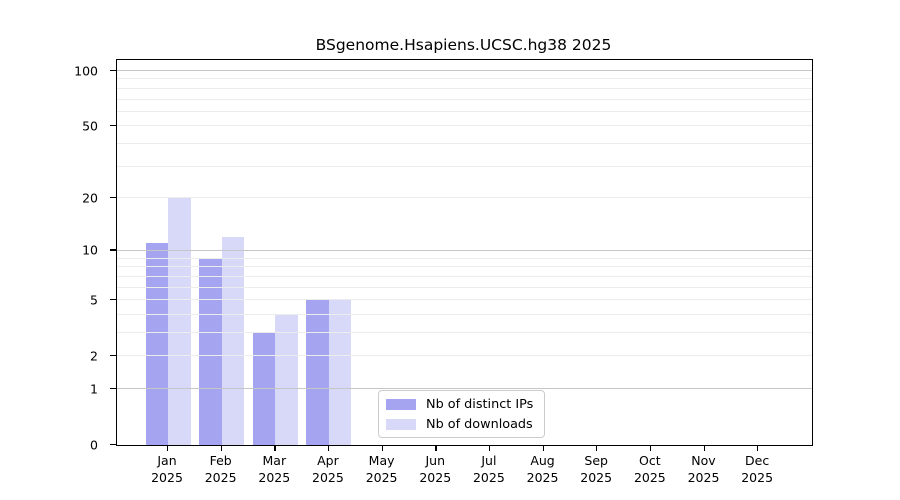  What do you see at coordinates (156, 344) in the screenshot?
I see `bar-jan-ips` at bounding box center [156, 344].